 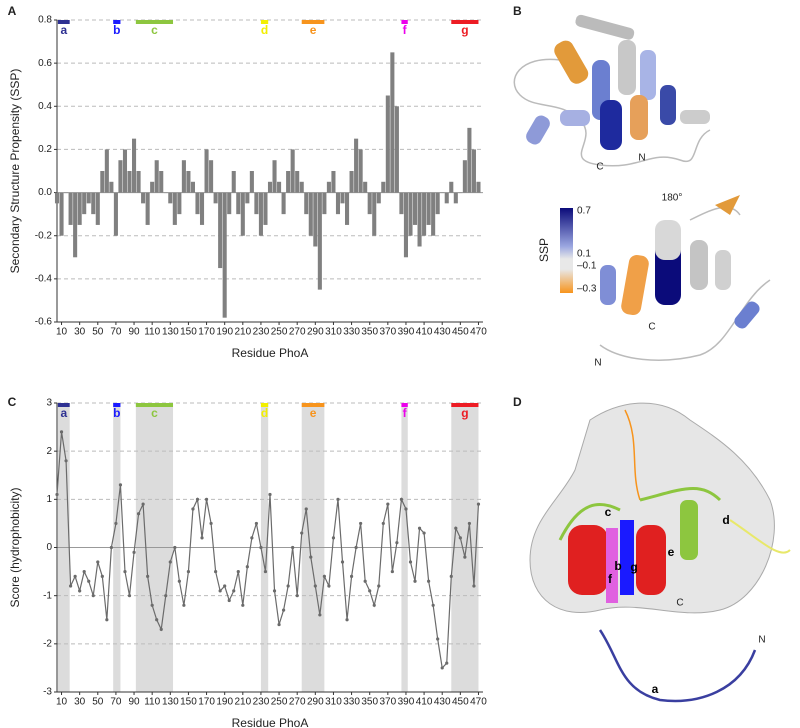 I want to click on y-tick-label: 0.0, so click(x=45, y=192).